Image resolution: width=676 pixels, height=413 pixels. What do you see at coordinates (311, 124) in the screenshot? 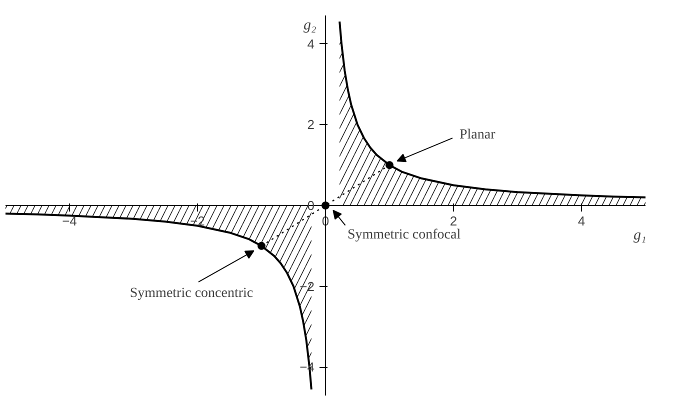
I see `y-tick-label: 2` at bounding box center [311, 124].